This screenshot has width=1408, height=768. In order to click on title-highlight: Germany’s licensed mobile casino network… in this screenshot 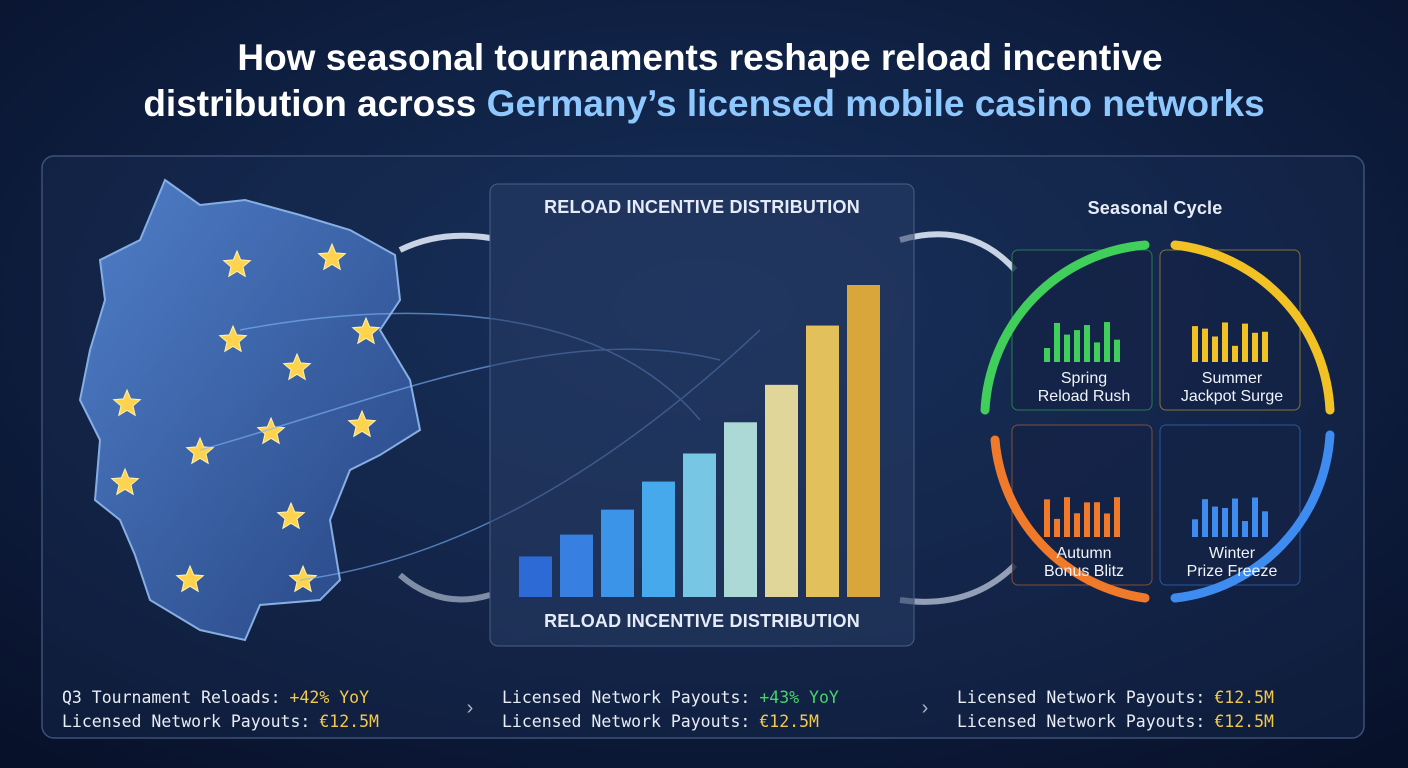, I will do `click(876, 103)`.